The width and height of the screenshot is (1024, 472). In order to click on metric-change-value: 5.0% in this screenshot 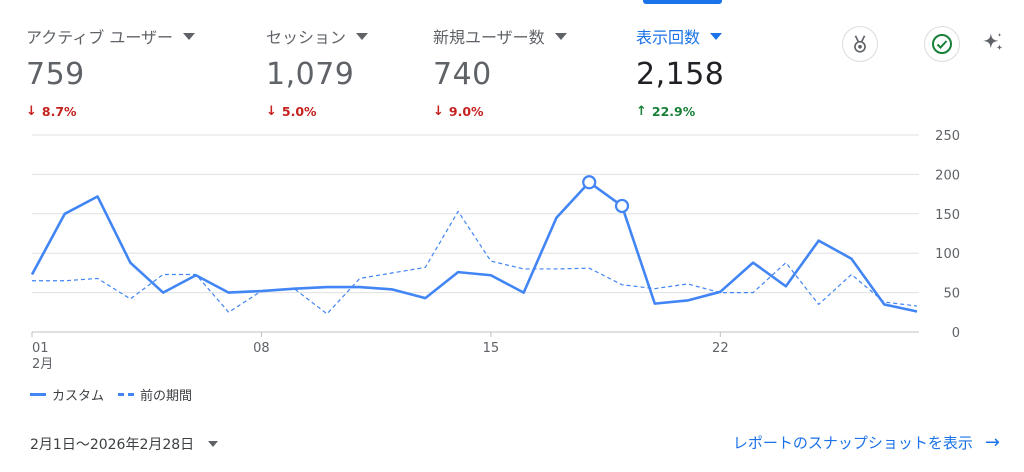, I will do `click(299, 111)`.